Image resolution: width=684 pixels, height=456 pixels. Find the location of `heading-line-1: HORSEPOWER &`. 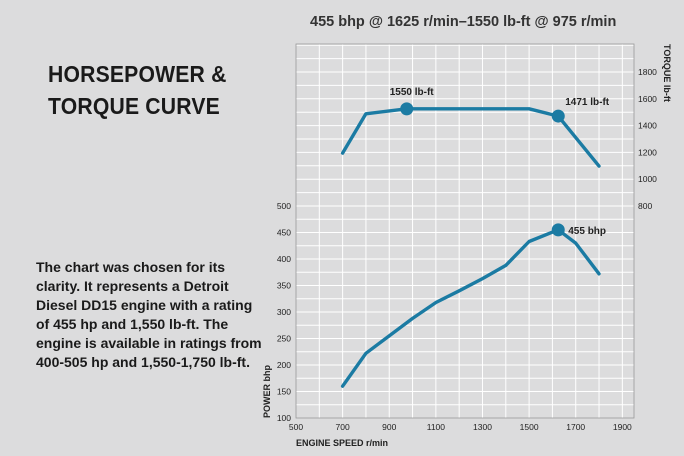

heading-line-1: HORSEPOWER & is located at coordinates (137, 74).